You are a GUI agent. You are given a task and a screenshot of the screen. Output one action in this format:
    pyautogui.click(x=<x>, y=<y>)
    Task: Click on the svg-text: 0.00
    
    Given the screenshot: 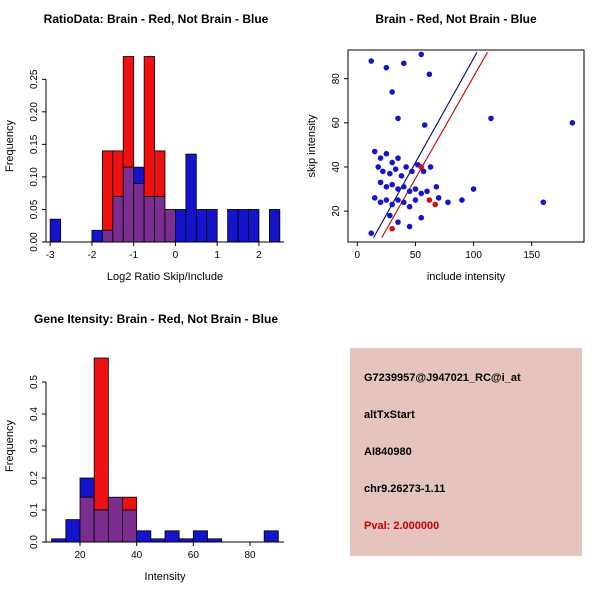 What is the action you would take?
    pyautogui.click(x=34, y=242)
    